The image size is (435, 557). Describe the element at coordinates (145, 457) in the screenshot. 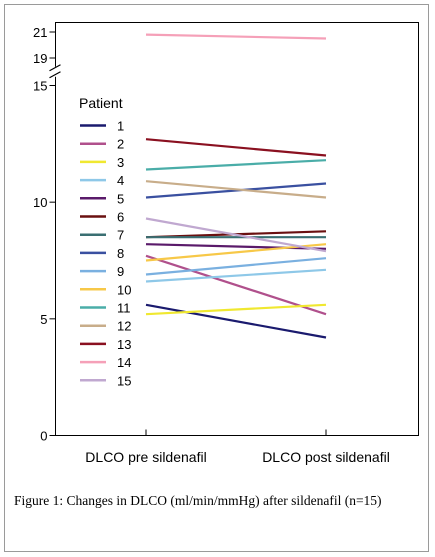

I see `x-category-label: DLCO pre sildenafil` at that location.